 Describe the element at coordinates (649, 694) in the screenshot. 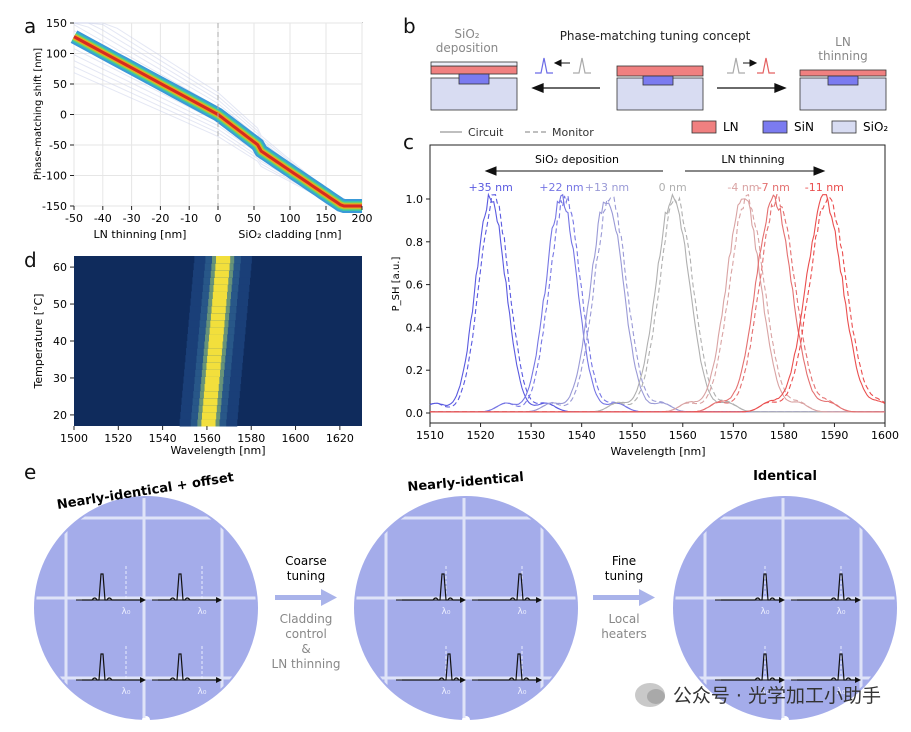

I see `wechat-icon` at that location.